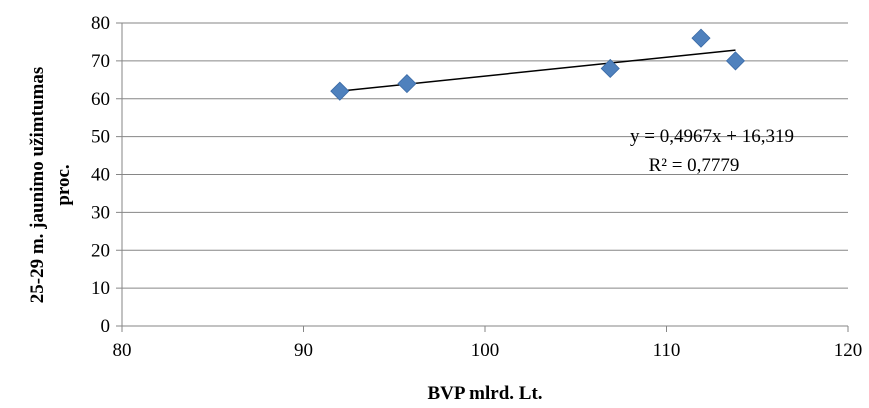 This screenshot has height=408, width=869. Describe the element at coordinates (100, 288) in the screenshot. I see `y-tick-label: 10` at that location.